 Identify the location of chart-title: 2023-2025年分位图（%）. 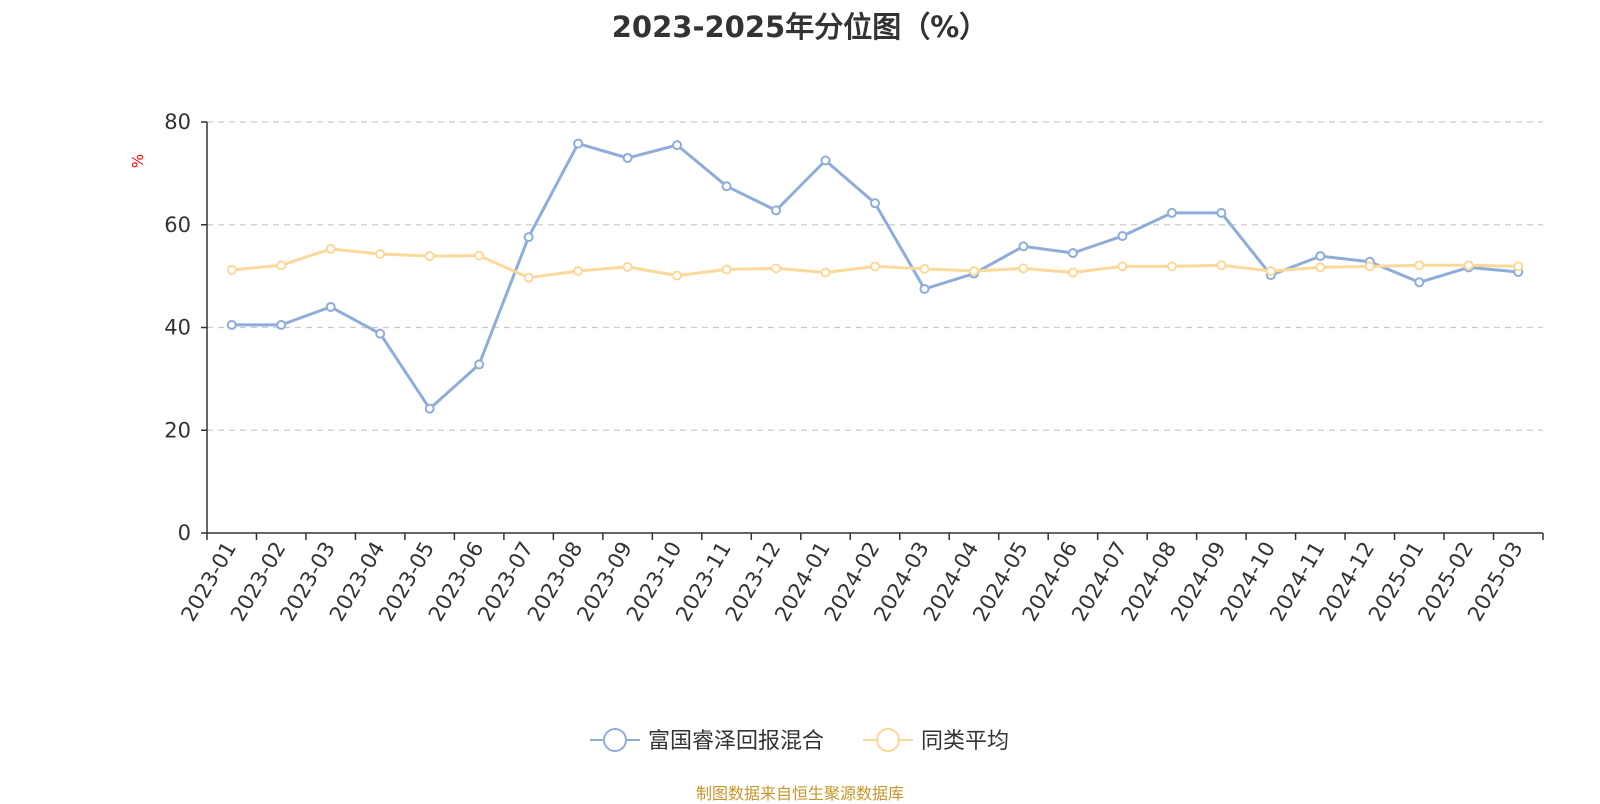
(800, 27).